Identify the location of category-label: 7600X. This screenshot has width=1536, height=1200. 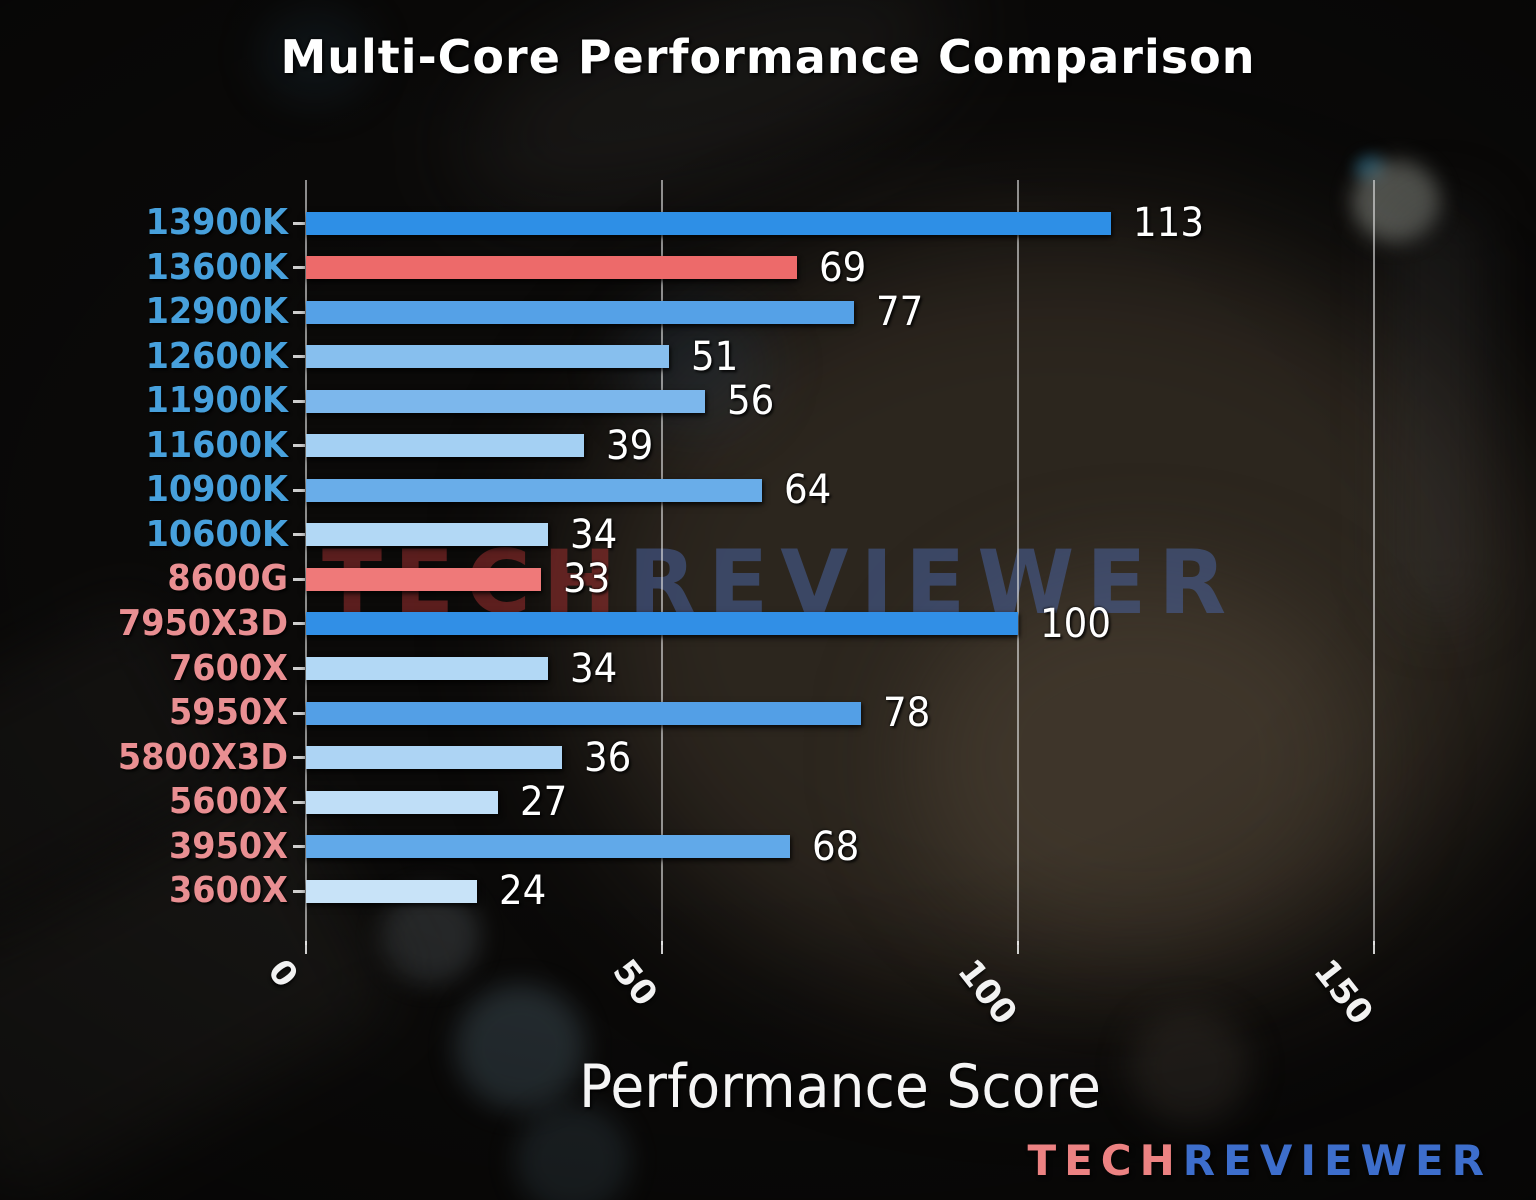
(228, 668).